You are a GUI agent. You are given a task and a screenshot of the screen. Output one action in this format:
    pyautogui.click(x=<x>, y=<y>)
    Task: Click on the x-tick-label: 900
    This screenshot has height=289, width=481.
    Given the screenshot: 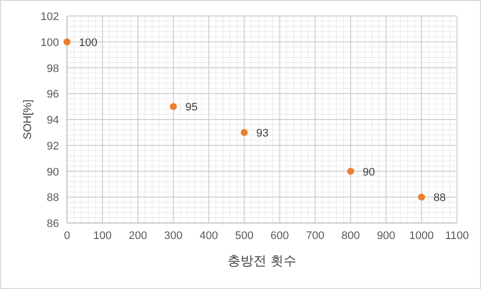 What is the action you would take?
    pyautogui.click(x=386, y=236)
    